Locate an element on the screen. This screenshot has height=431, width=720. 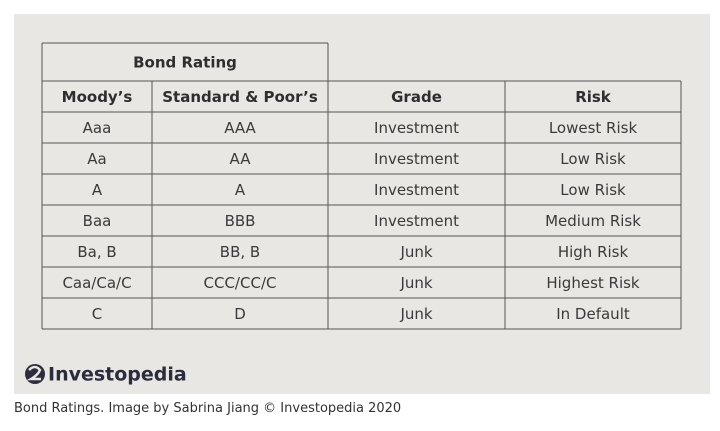
cell: Caa/Ca/C is located at coordinates (96, 283).